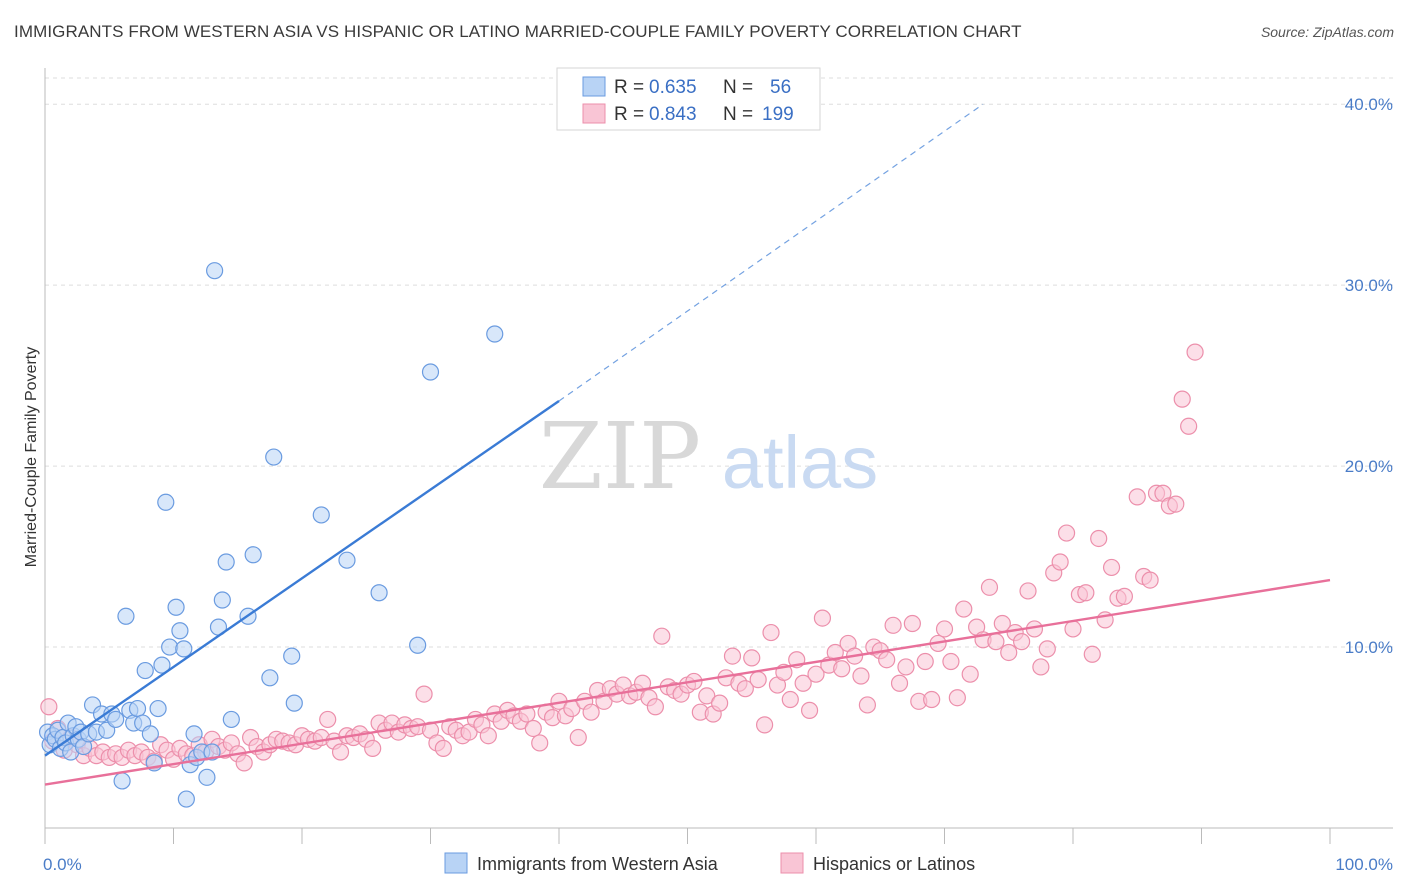  Describe the element at coordinates (778, 114) in the screenshot. I see `legend-n-value-pink: 199` at that location.